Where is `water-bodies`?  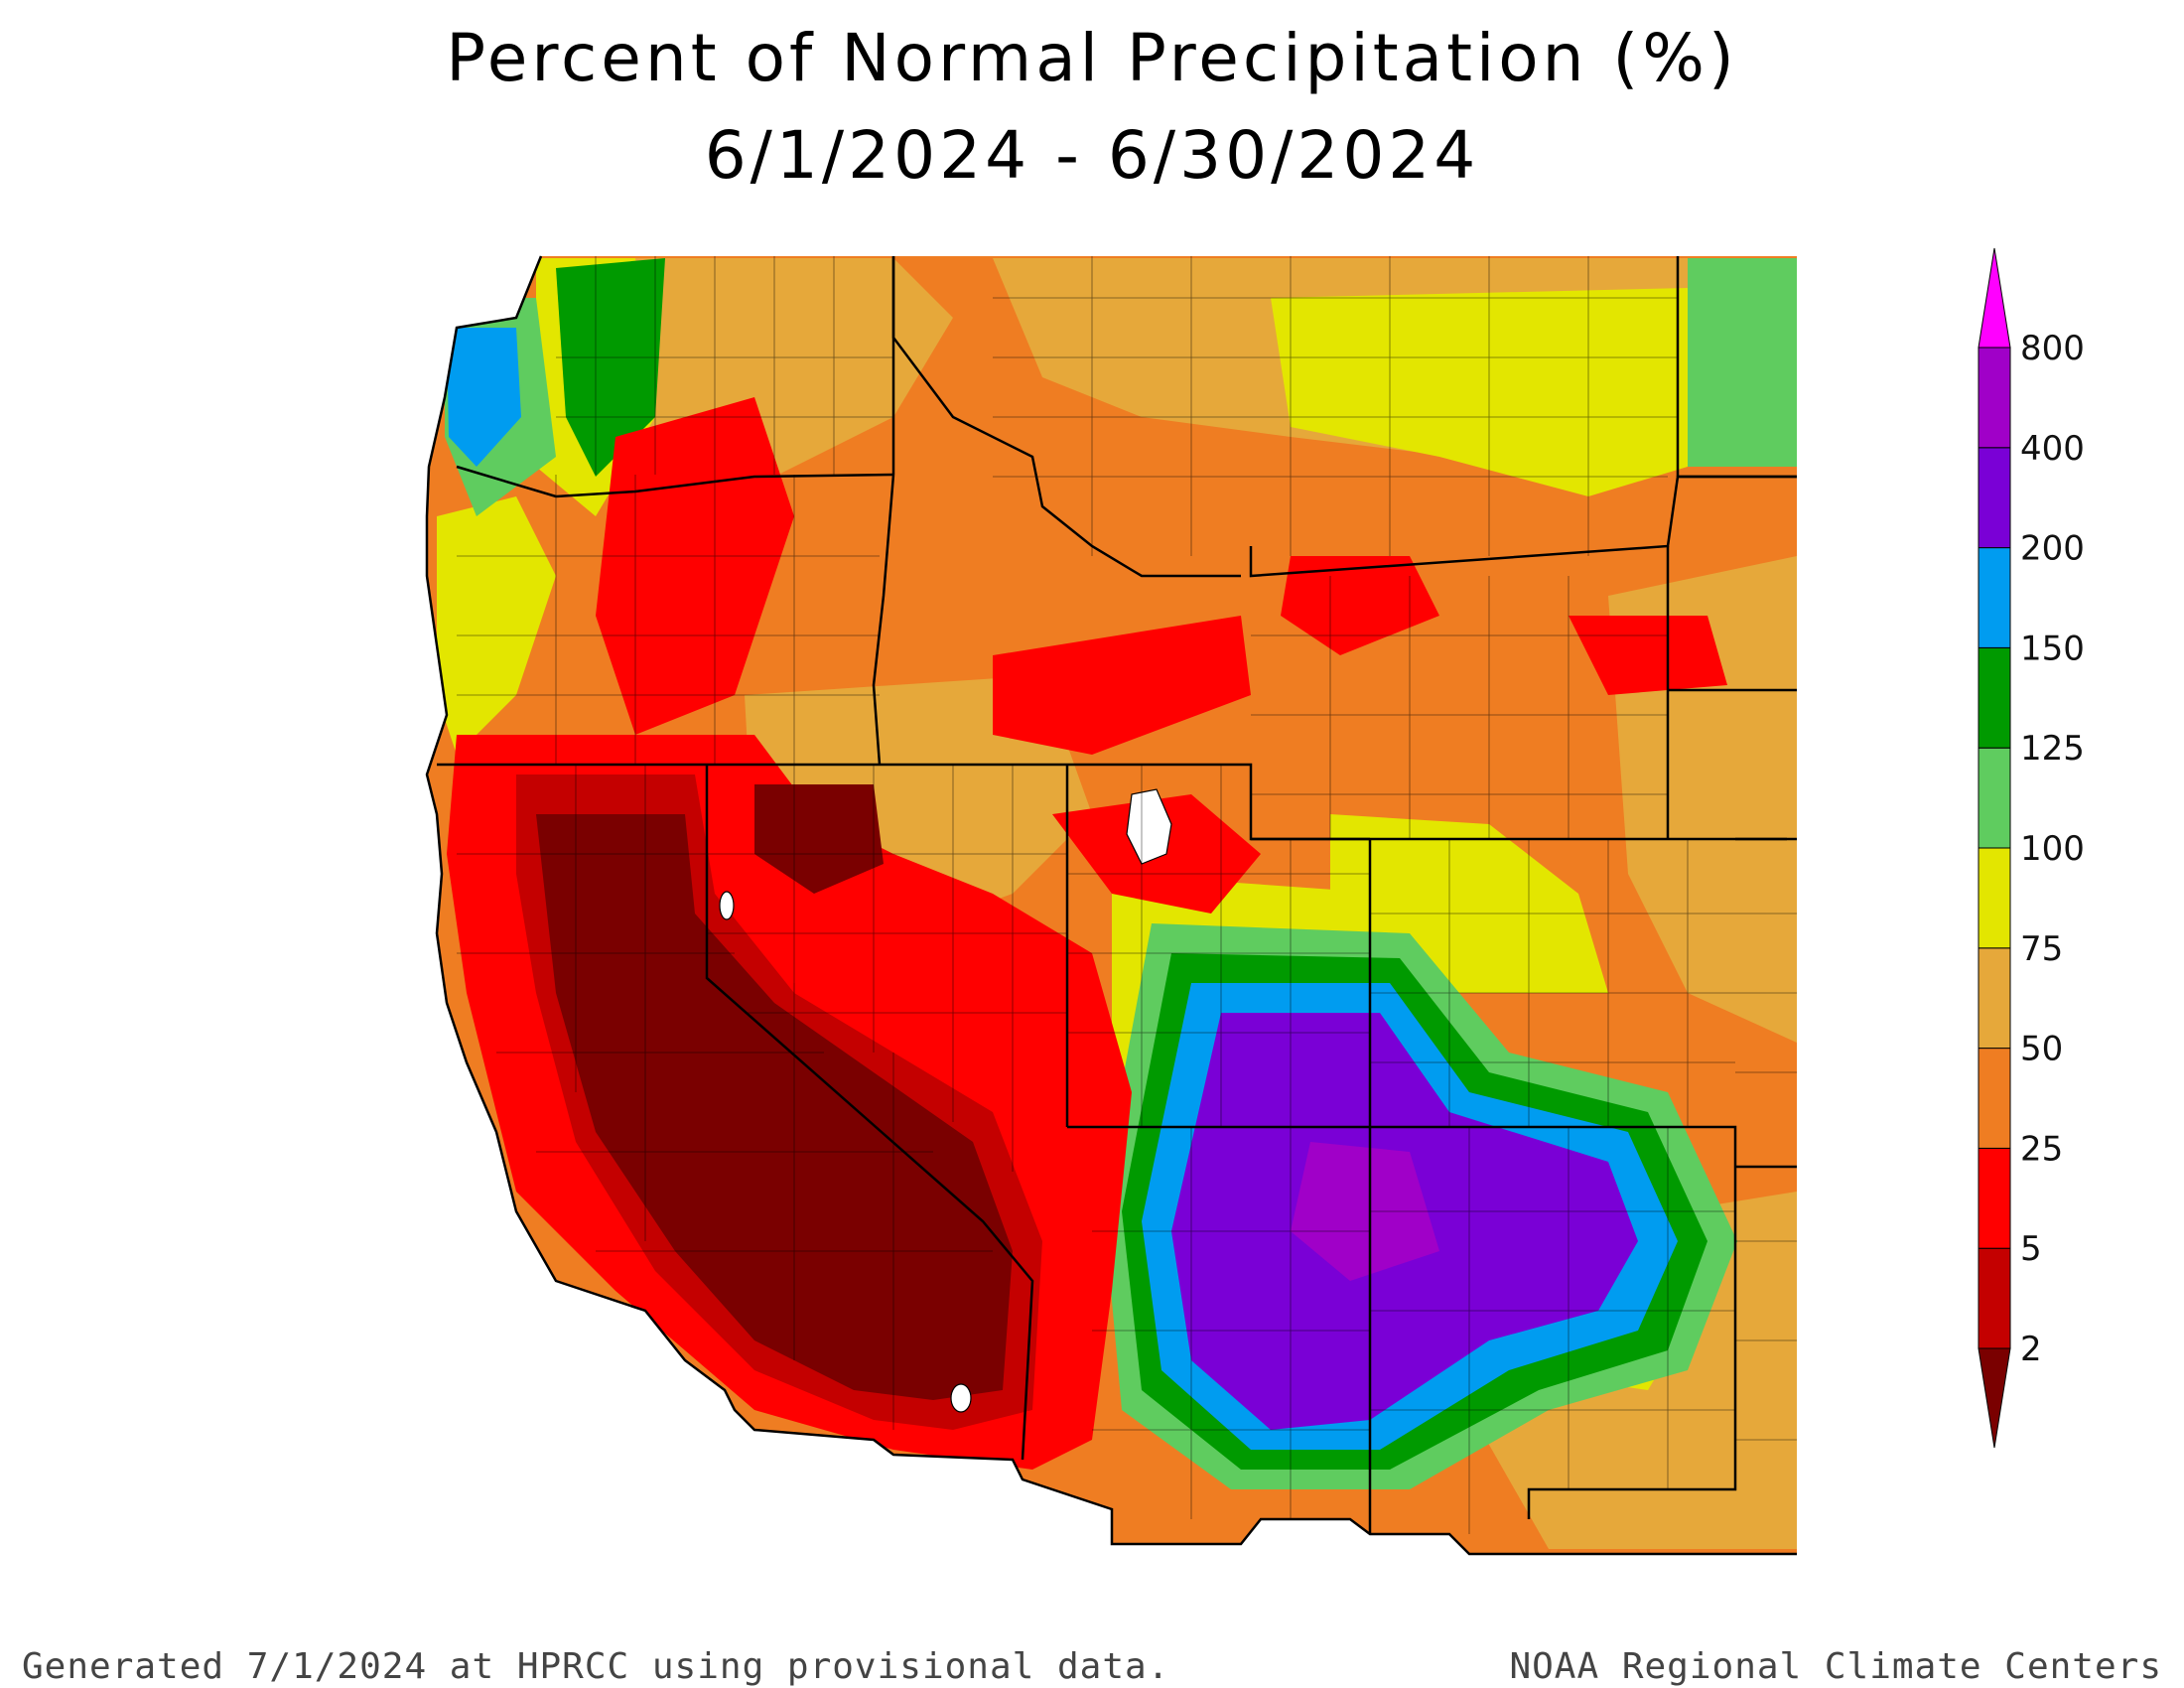
water-bodies is located at coordinates (945, 1100).